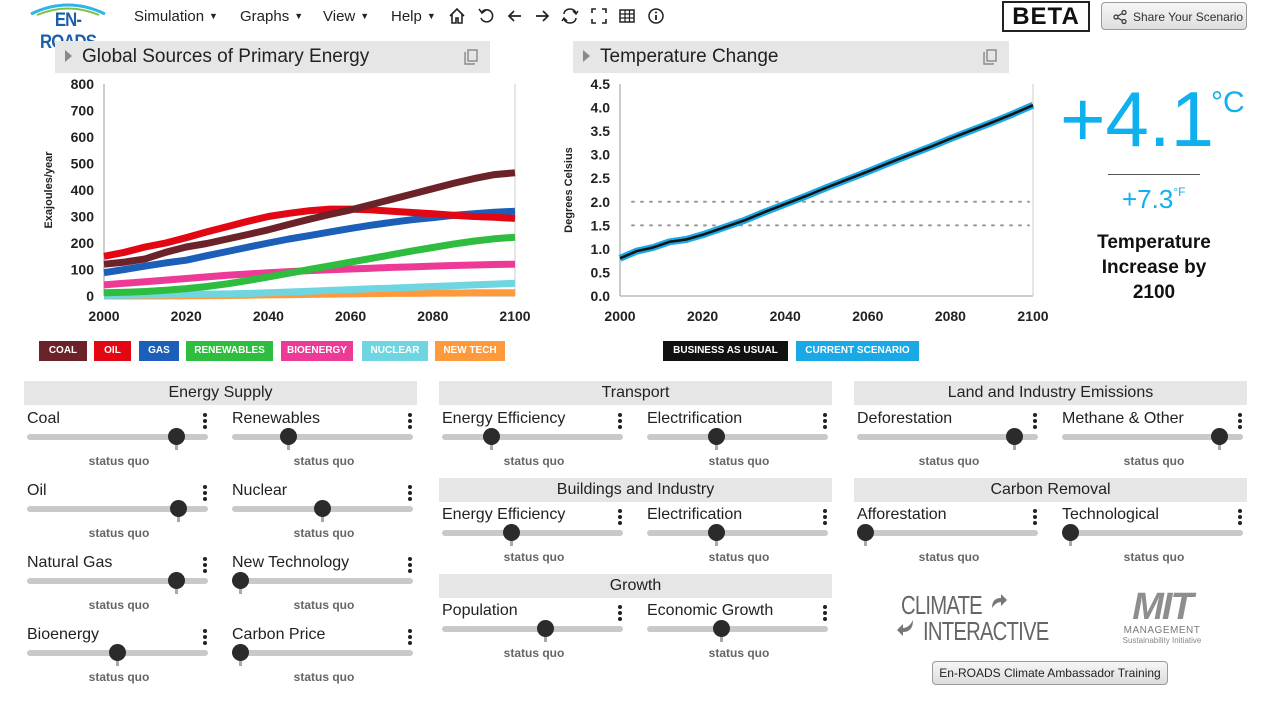 The height and width of the screenshot is (719, 1269). I want to click on legend-coal: COAL, so click(63, 351).